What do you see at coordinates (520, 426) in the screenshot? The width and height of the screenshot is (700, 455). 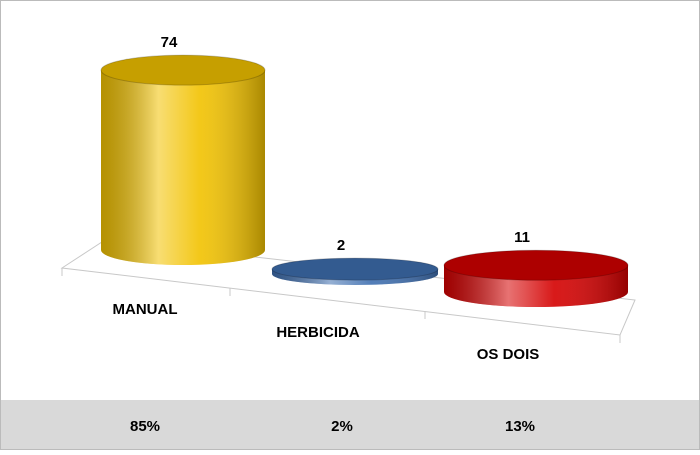 I see `percent-label: 13%` at bounding box center [520, 426].